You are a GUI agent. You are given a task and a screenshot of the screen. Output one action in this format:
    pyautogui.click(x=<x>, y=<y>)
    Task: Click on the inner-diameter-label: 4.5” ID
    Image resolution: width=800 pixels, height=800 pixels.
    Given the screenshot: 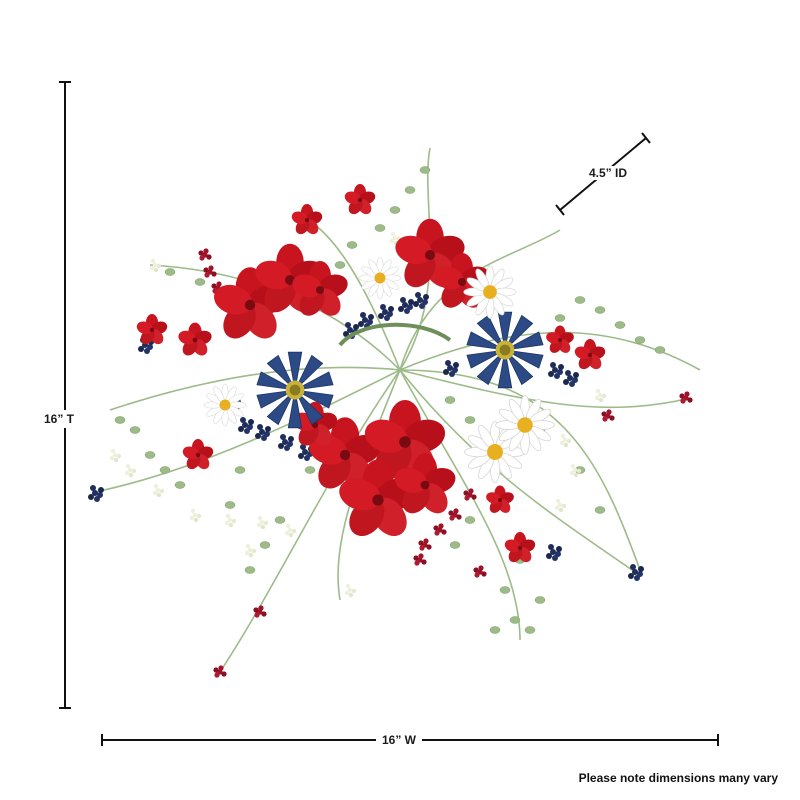 What is the action you would take?
    pyautogui.click(x=608, y=173)
    